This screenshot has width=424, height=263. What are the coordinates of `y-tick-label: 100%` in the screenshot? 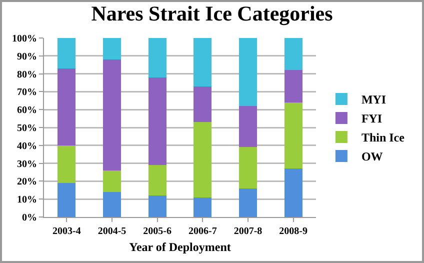 It's located at (24, 39).